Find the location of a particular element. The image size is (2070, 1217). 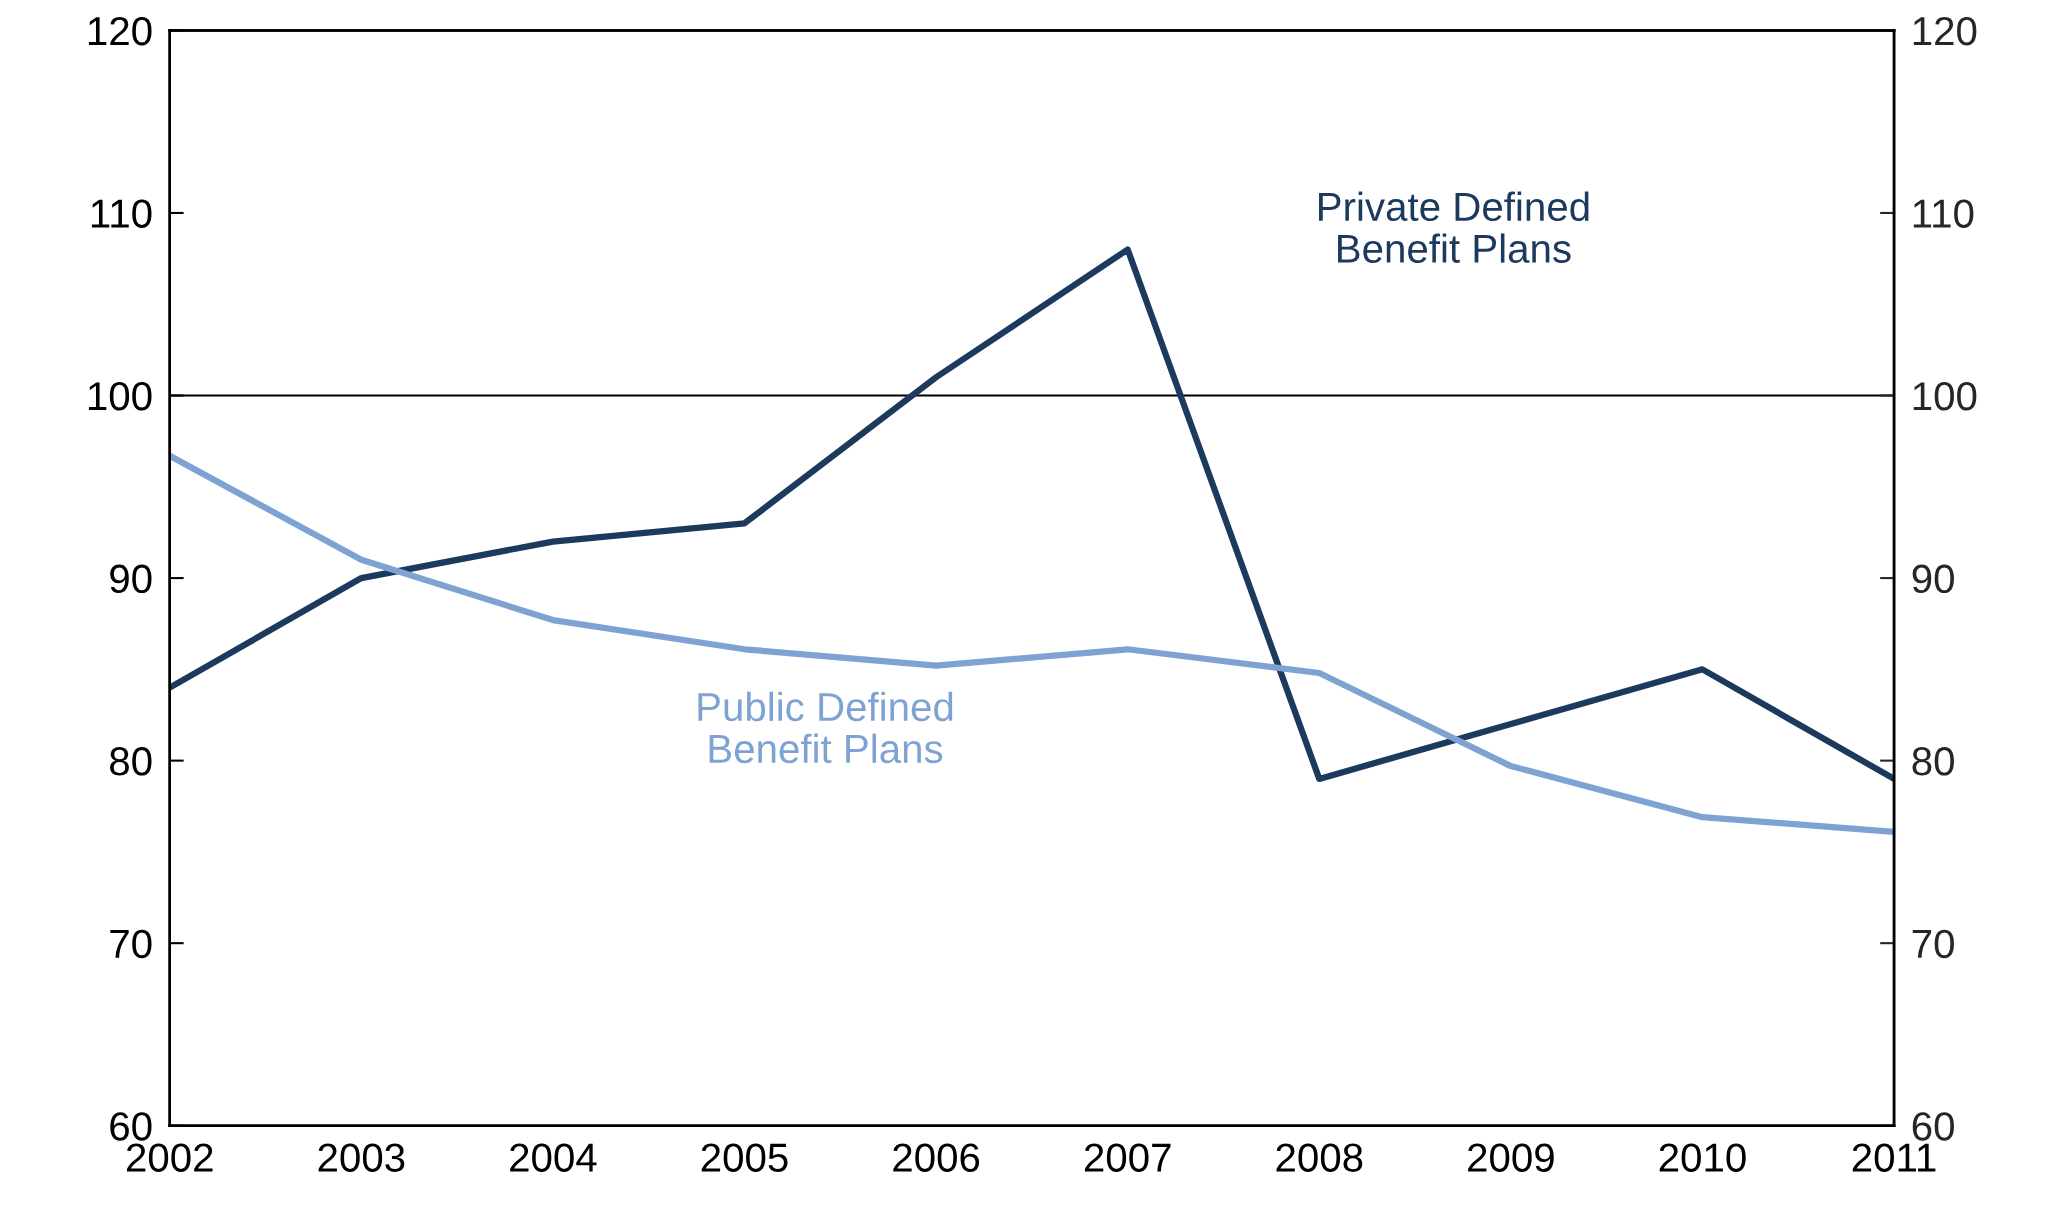

y-tick-label: 110 is located at coordinates (121, 213).